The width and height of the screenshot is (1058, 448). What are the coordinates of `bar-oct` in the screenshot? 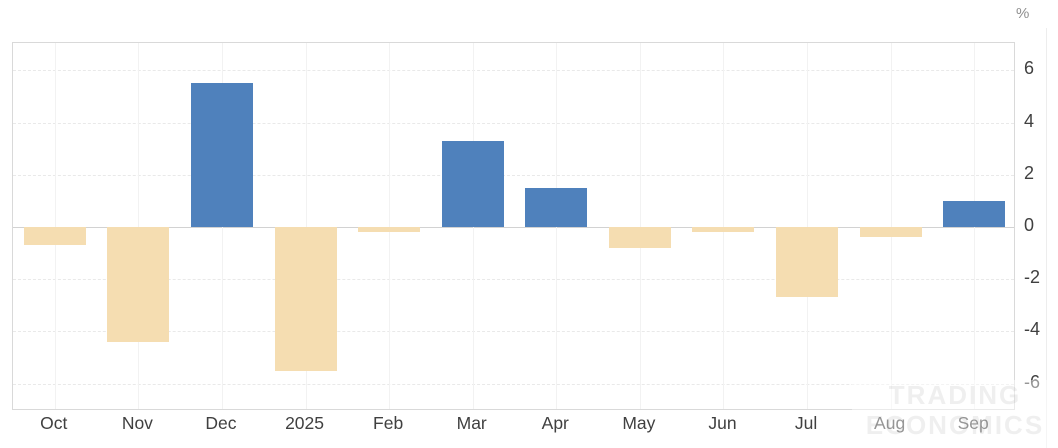 It's located at (54, 236).